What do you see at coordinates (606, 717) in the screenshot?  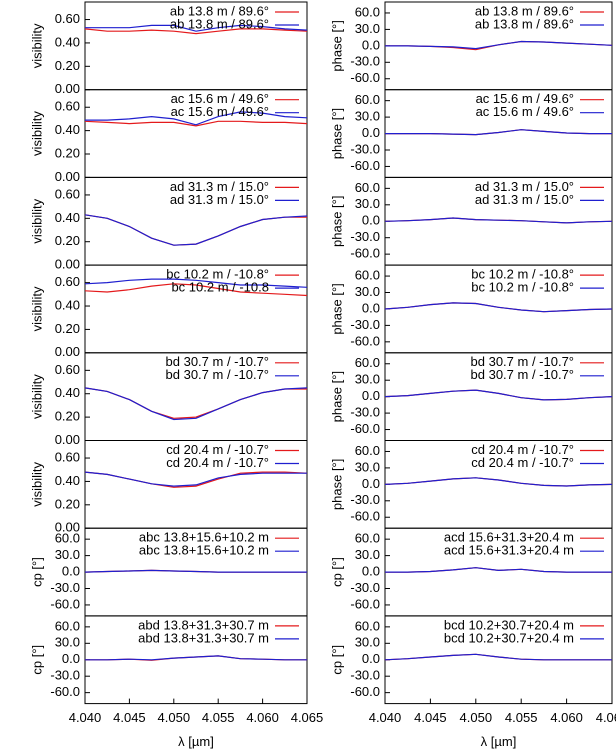 I see `x-tick-label: 4.065` at bounding box center [606, 717].